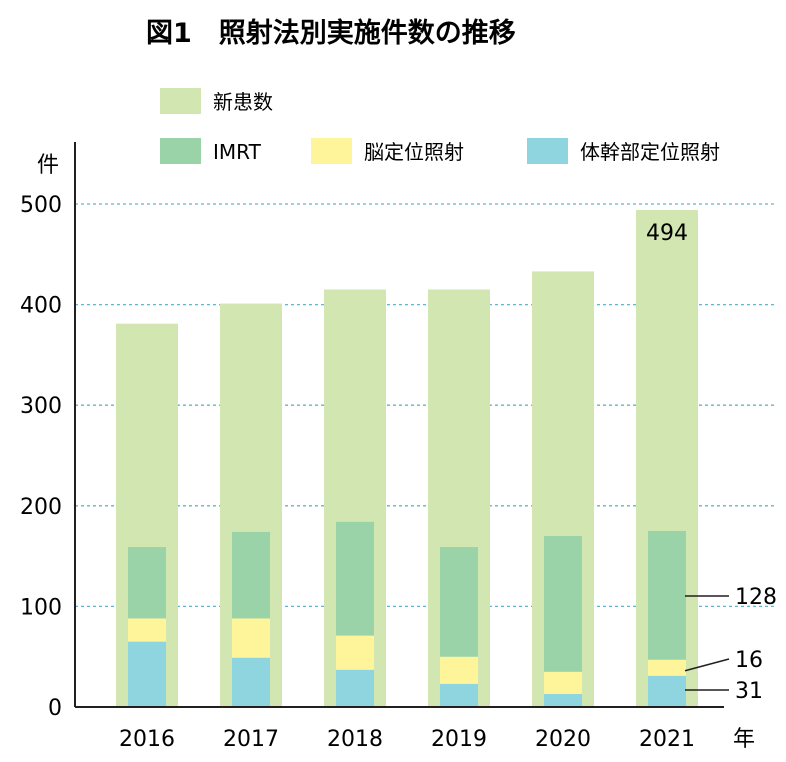  I want to click on legend: 新患数 IMRT 脳定位照射 体幹部定位照射, so click(440, 126).